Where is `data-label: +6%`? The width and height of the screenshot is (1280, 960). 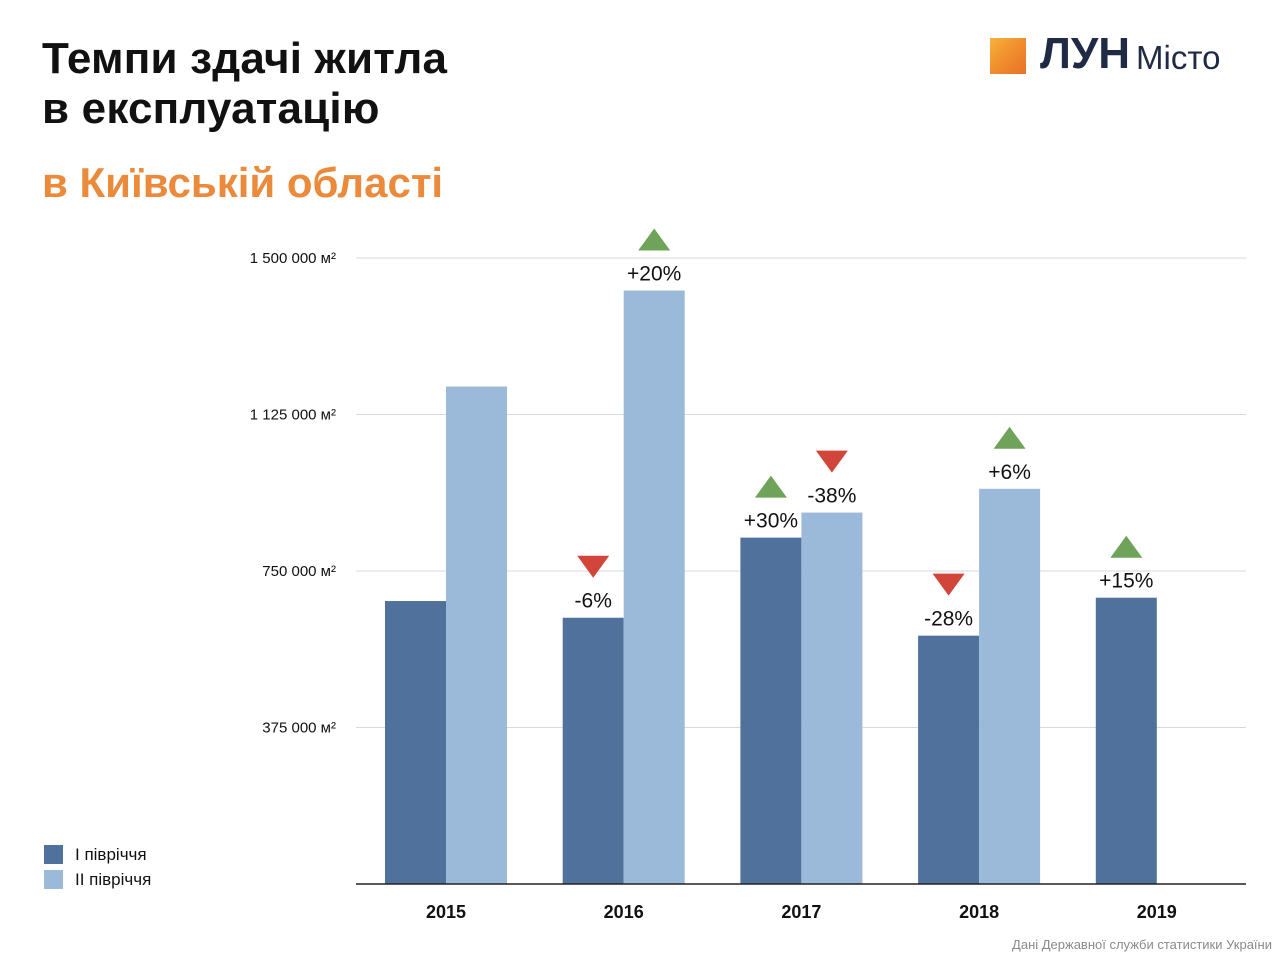 data-label: +6% is located at coordinates (1009, 472).